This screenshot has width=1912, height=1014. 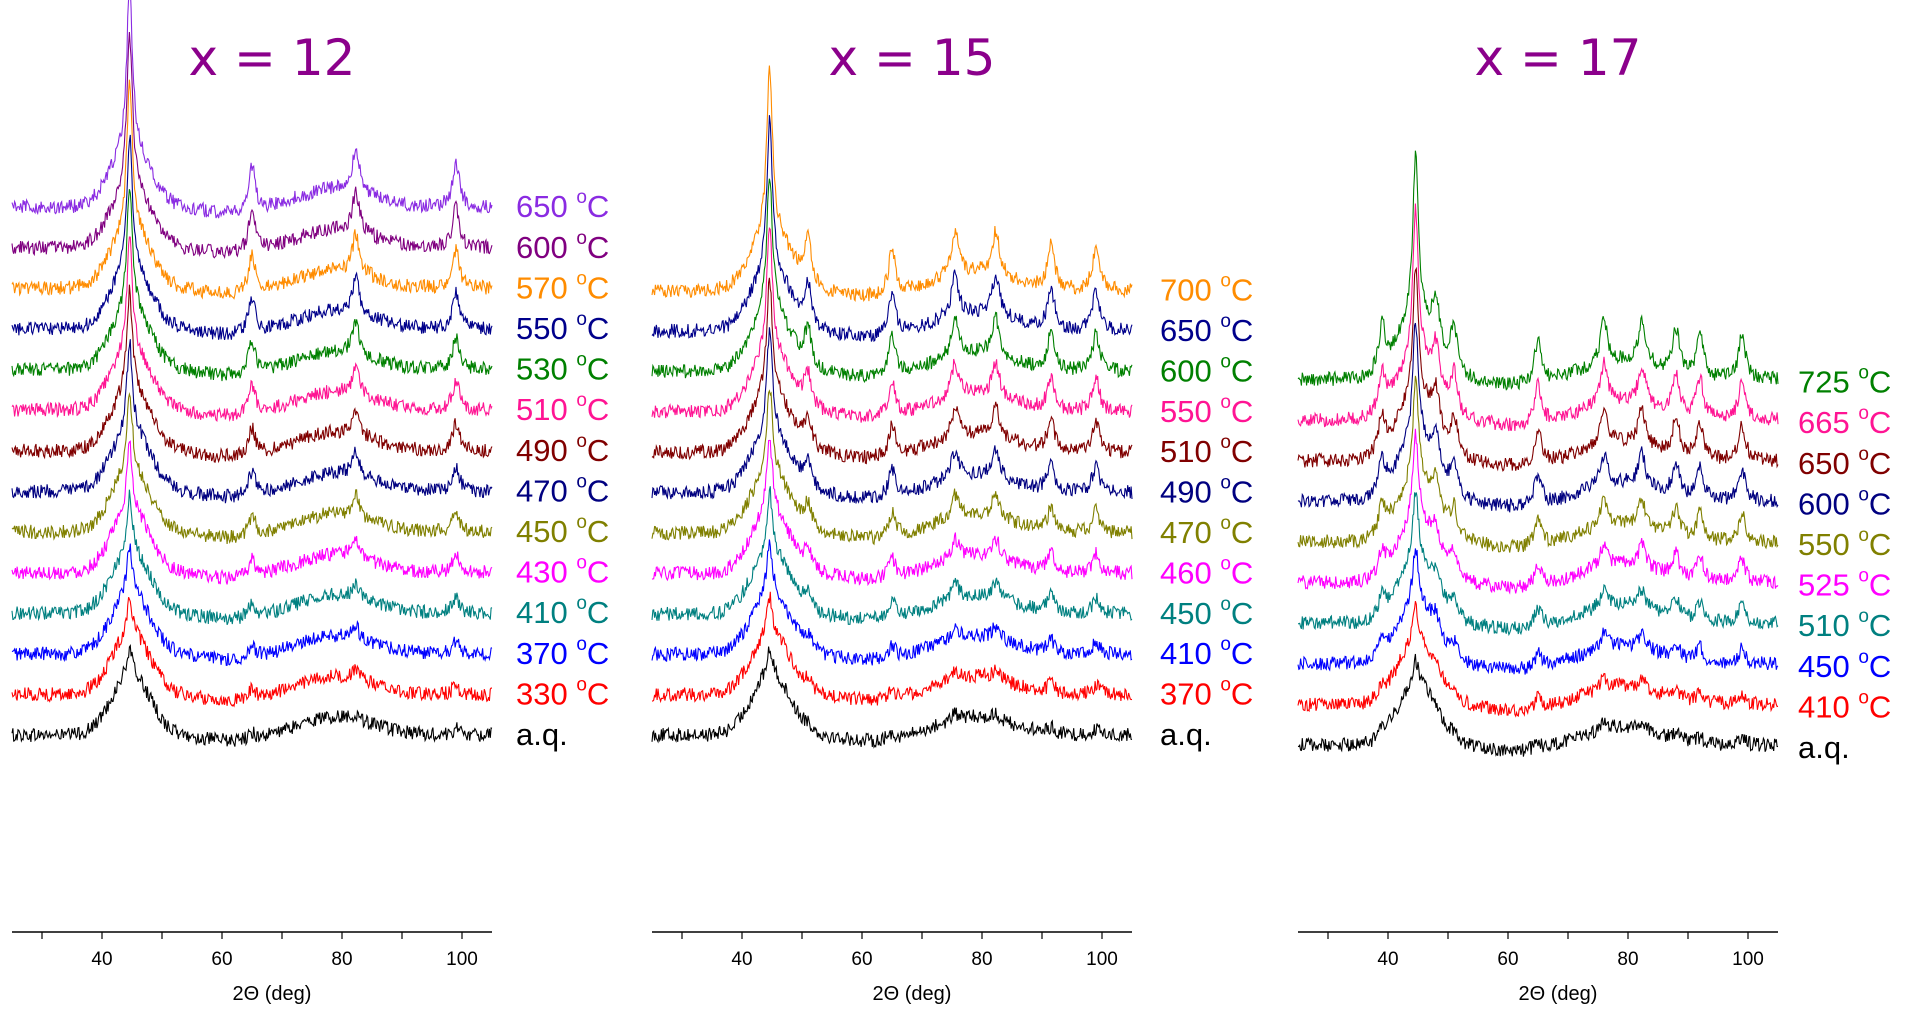 I want to click on panel-title: x = 17, so click(x=1558, y=58).